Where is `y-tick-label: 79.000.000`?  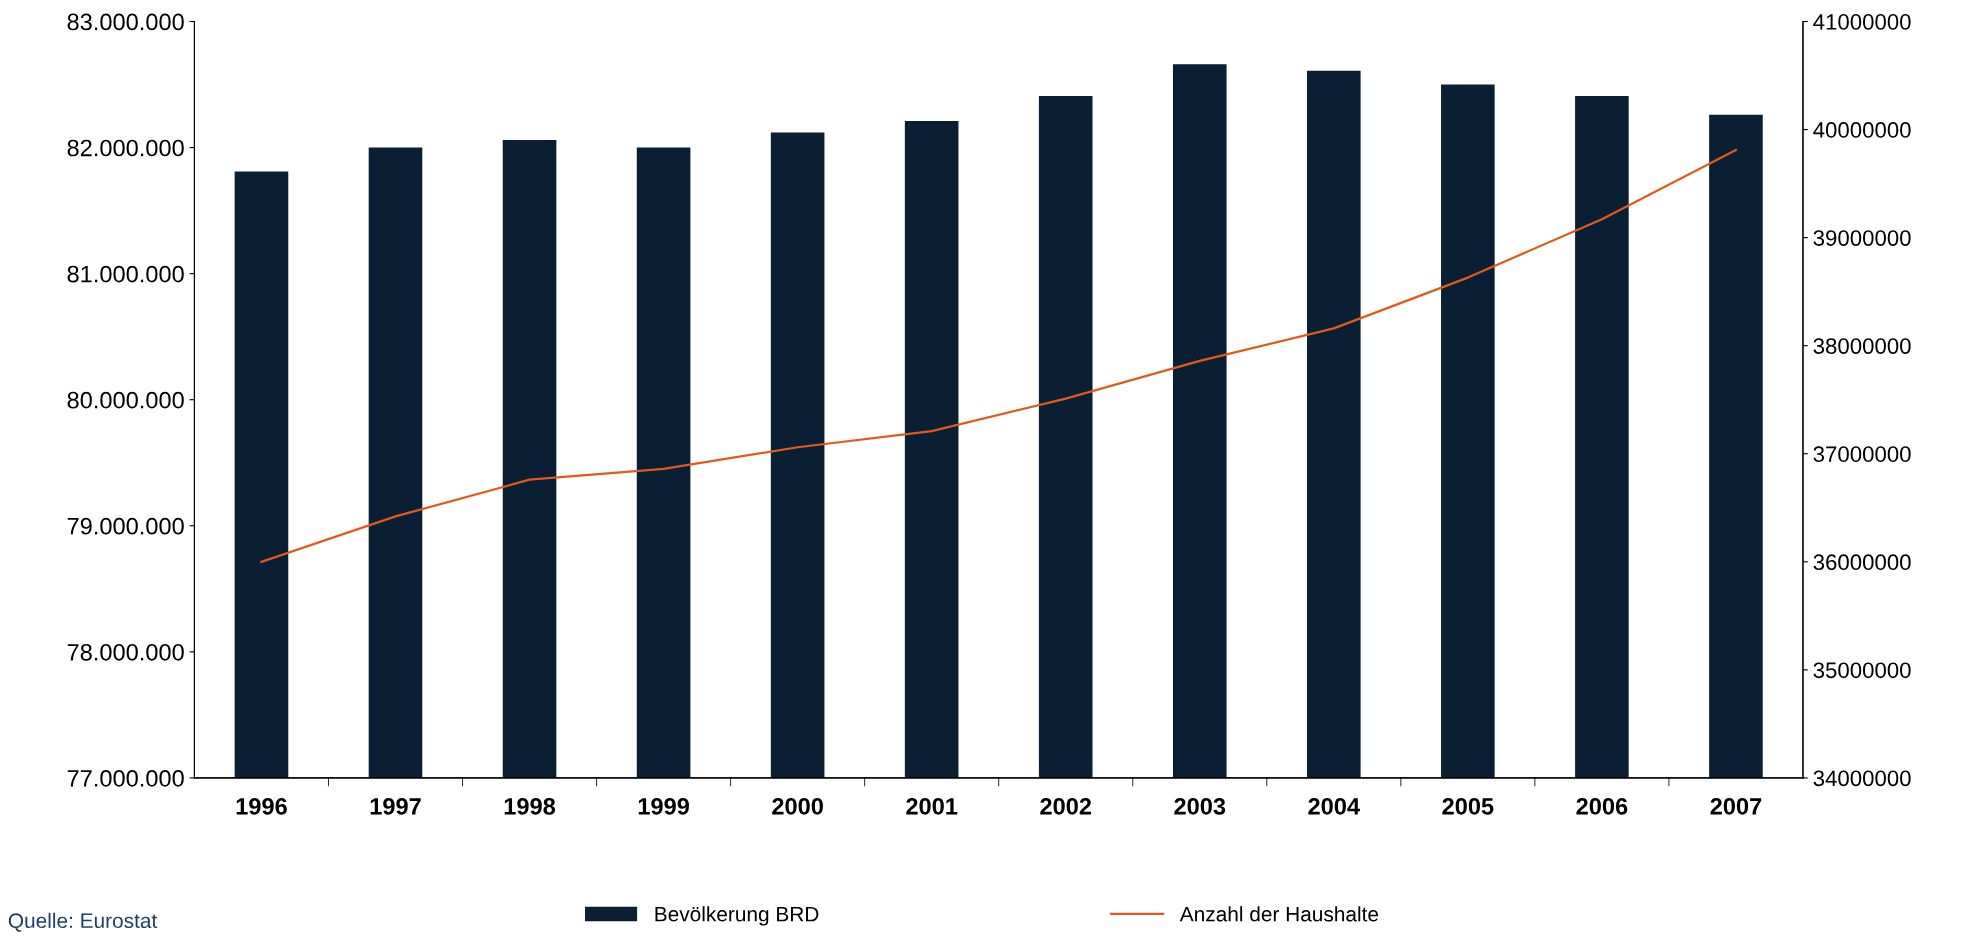
y-tick-label: 79.000.000 is located at coordinates (125, 526).